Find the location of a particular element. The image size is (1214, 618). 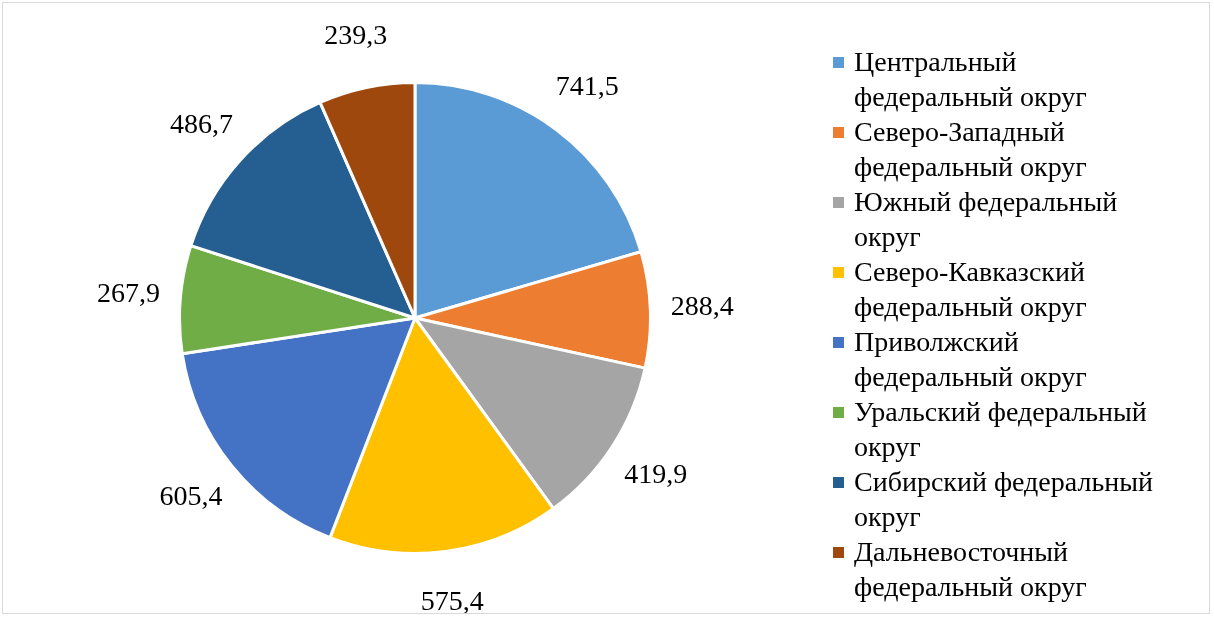

data-label: 575,4 is located at coordinates (452, 601).